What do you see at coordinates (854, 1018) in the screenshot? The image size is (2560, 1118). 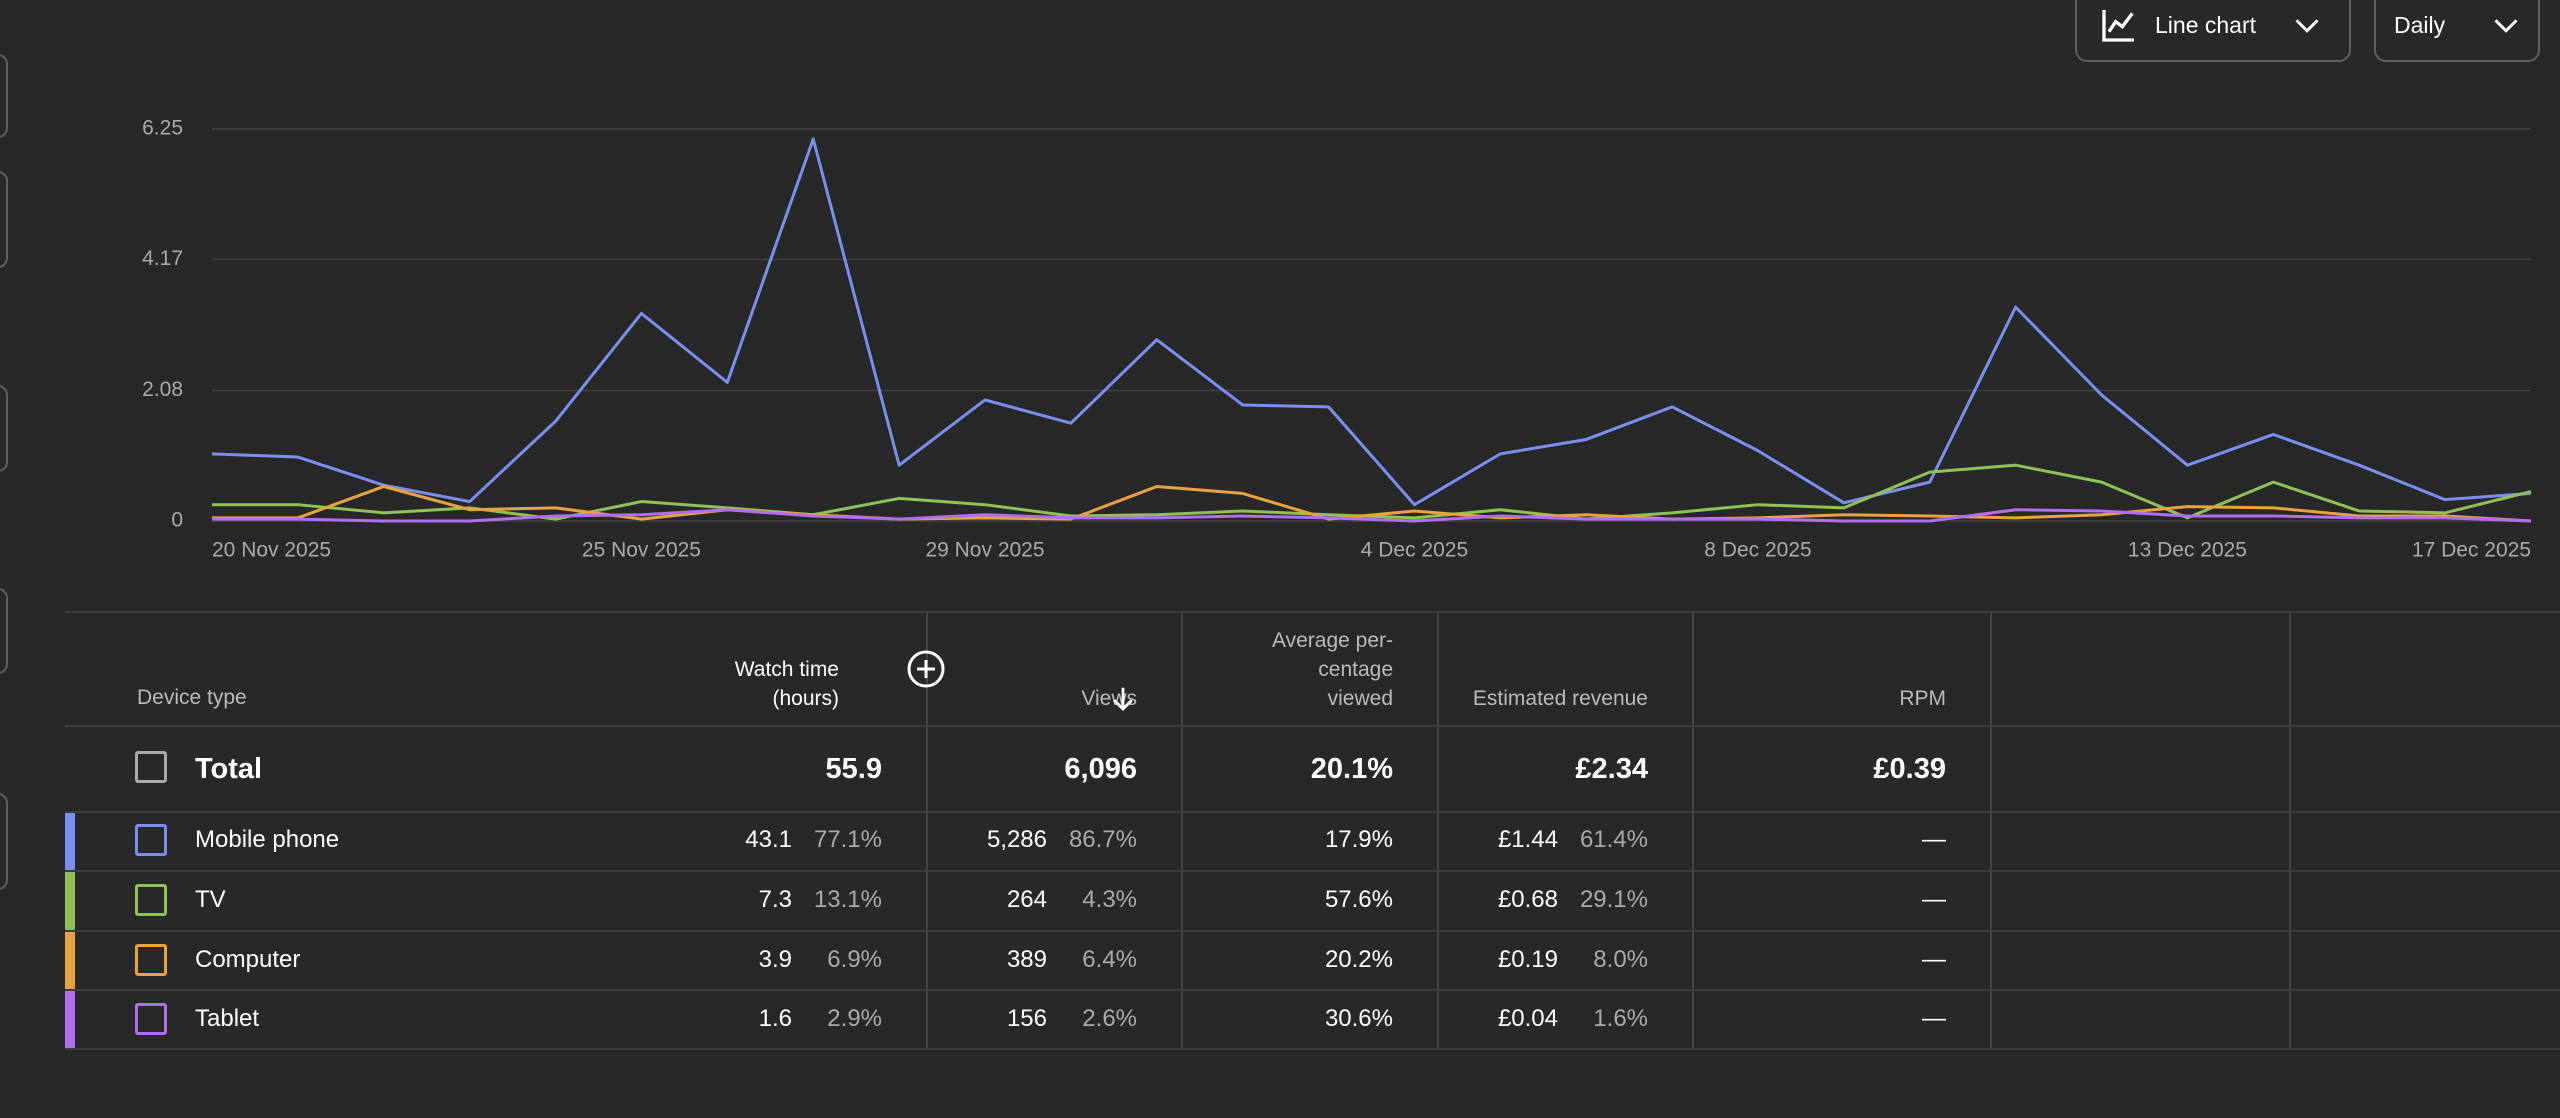 I see `row-share: 2.9%` at bounding box center [854, 1018].